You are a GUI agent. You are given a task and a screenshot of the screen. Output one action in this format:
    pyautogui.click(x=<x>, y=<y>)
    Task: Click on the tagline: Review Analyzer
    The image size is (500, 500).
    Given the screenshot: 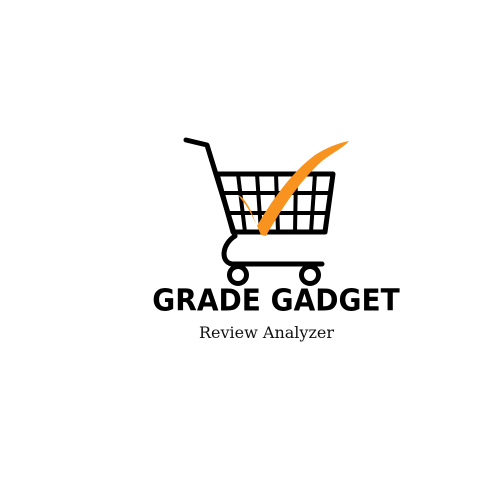 What is the action you would take?
    pyautogui.click(x=266, y=332)
    